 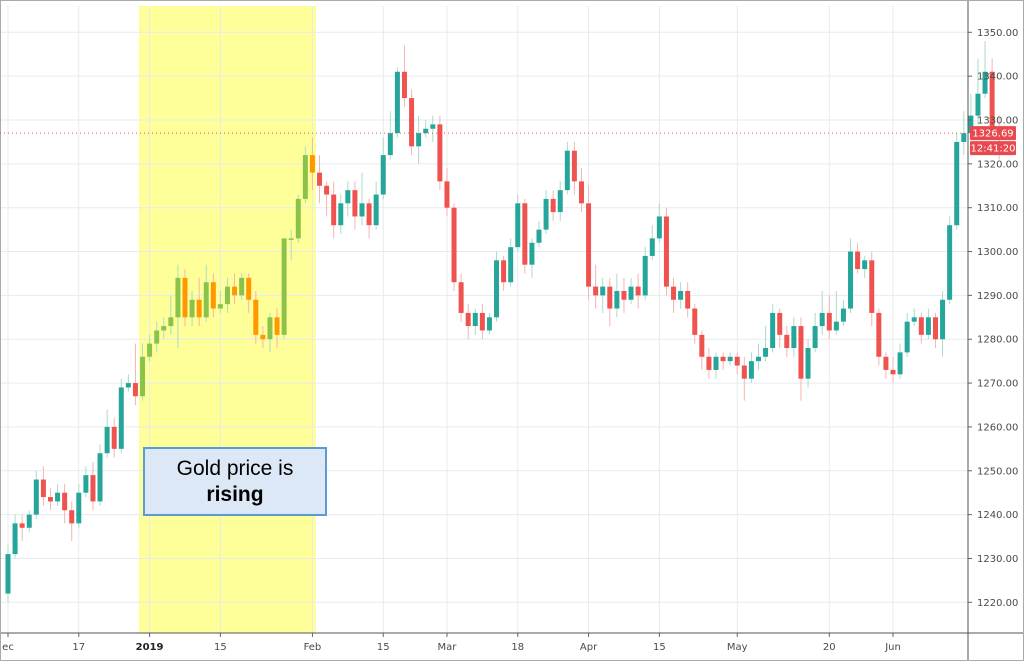 What do you see at coordinates (997, 559) in the screenshot?
I see `y-tick-label: 1230.00` at bounding box center [997, 559].